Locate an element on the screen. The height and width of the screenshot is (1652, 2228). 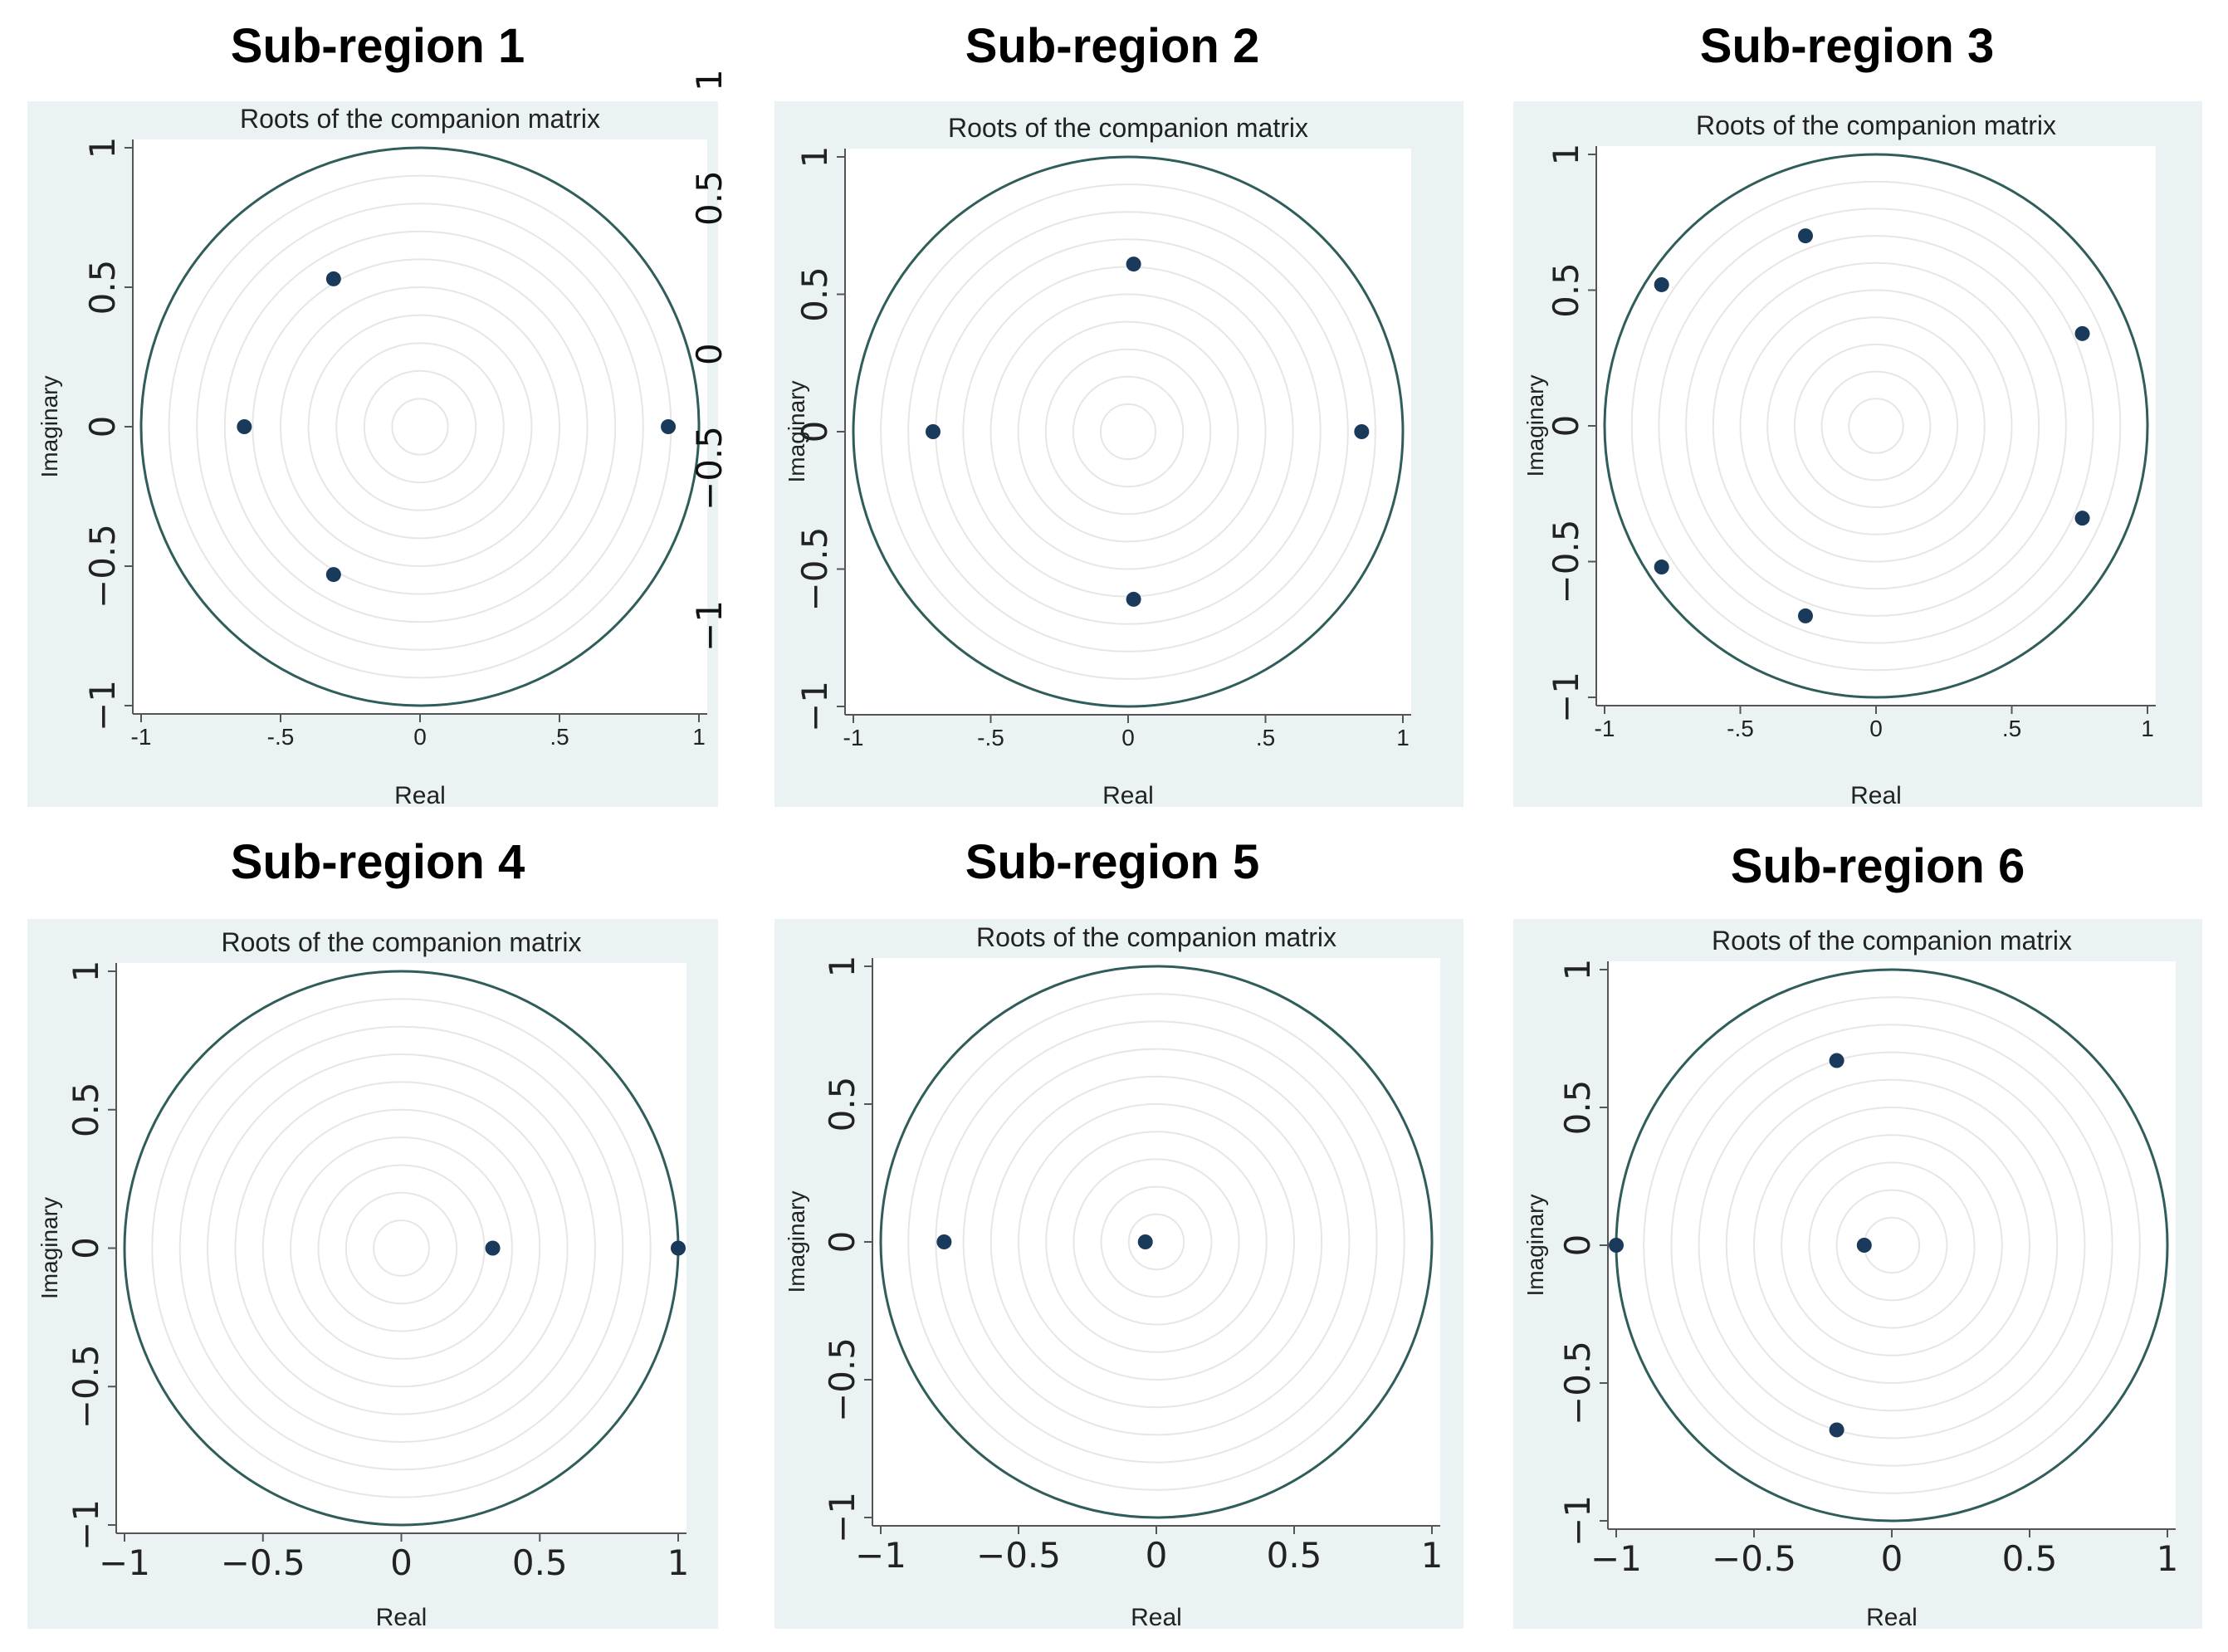
x-tick-label: .5 is located at coordinates (1265, 737).